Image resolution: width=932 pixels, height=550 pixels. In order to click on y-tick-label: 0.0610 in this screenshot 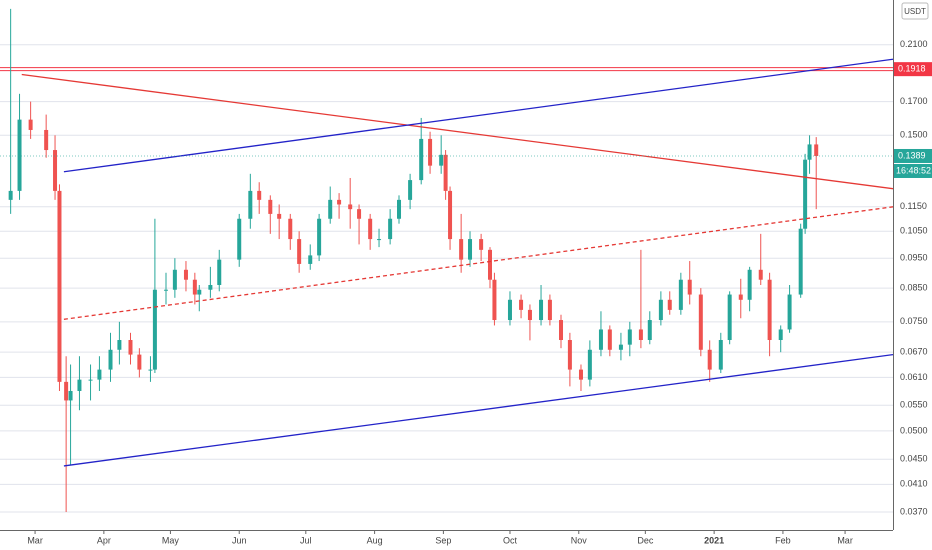, I will do `click(914, 377)`.